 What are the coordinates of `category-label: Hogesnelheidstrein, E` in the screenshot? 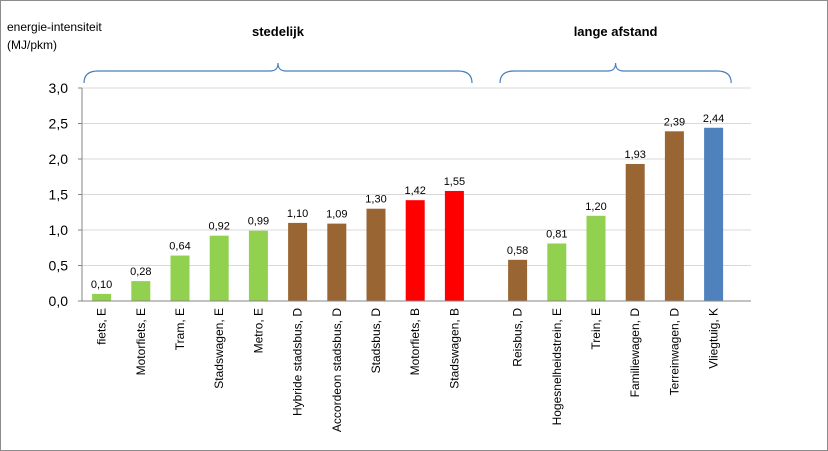 It's located at (557, 366).